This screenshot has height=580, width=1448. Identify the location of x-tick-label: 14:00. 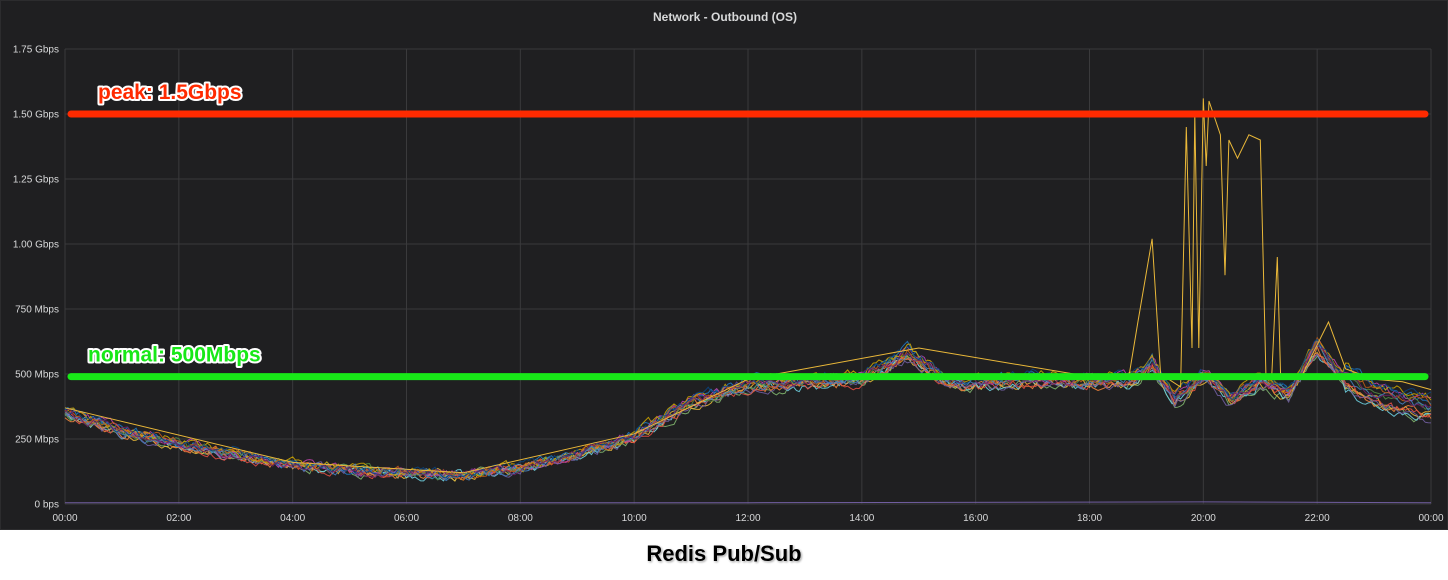
(861, 518).